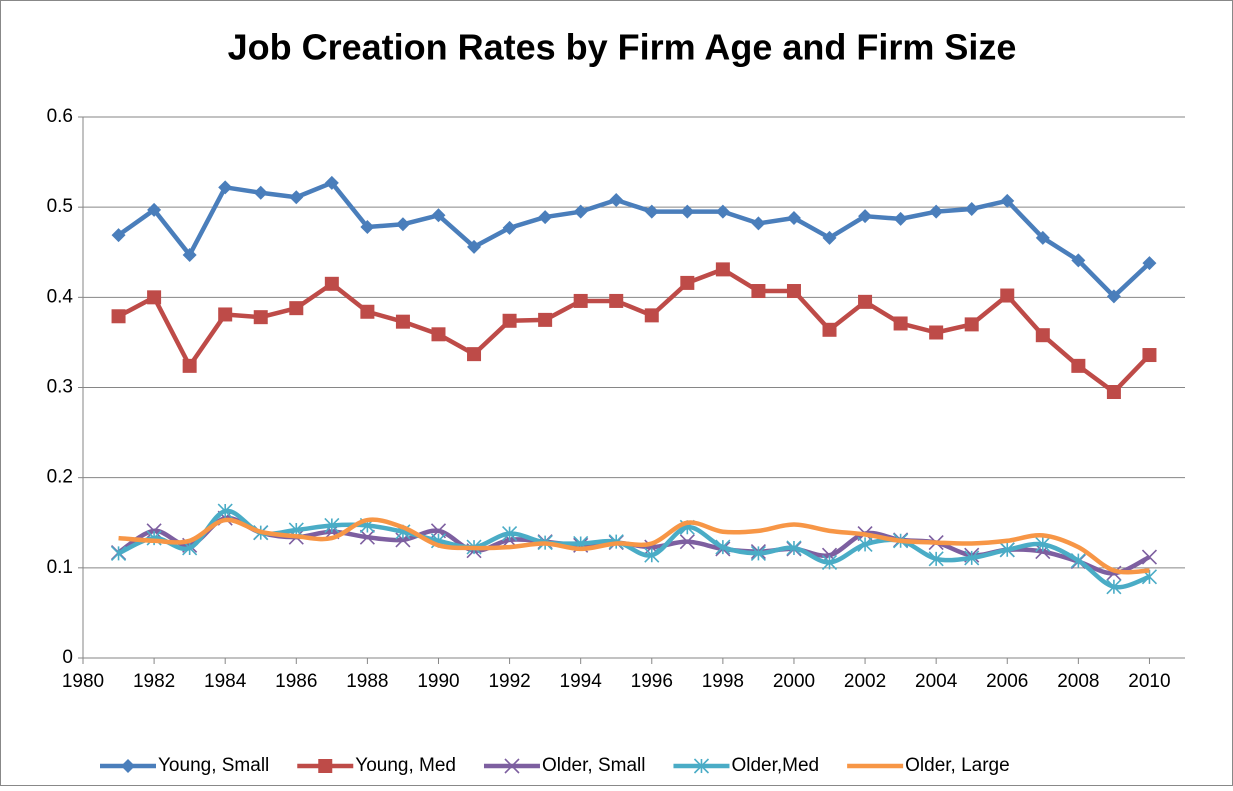 The height and width of the screenshot is (791, 1233). Describe the element at coordinates (67, 657) in the screenshot. I see `y-tick-label: 0` at that location.